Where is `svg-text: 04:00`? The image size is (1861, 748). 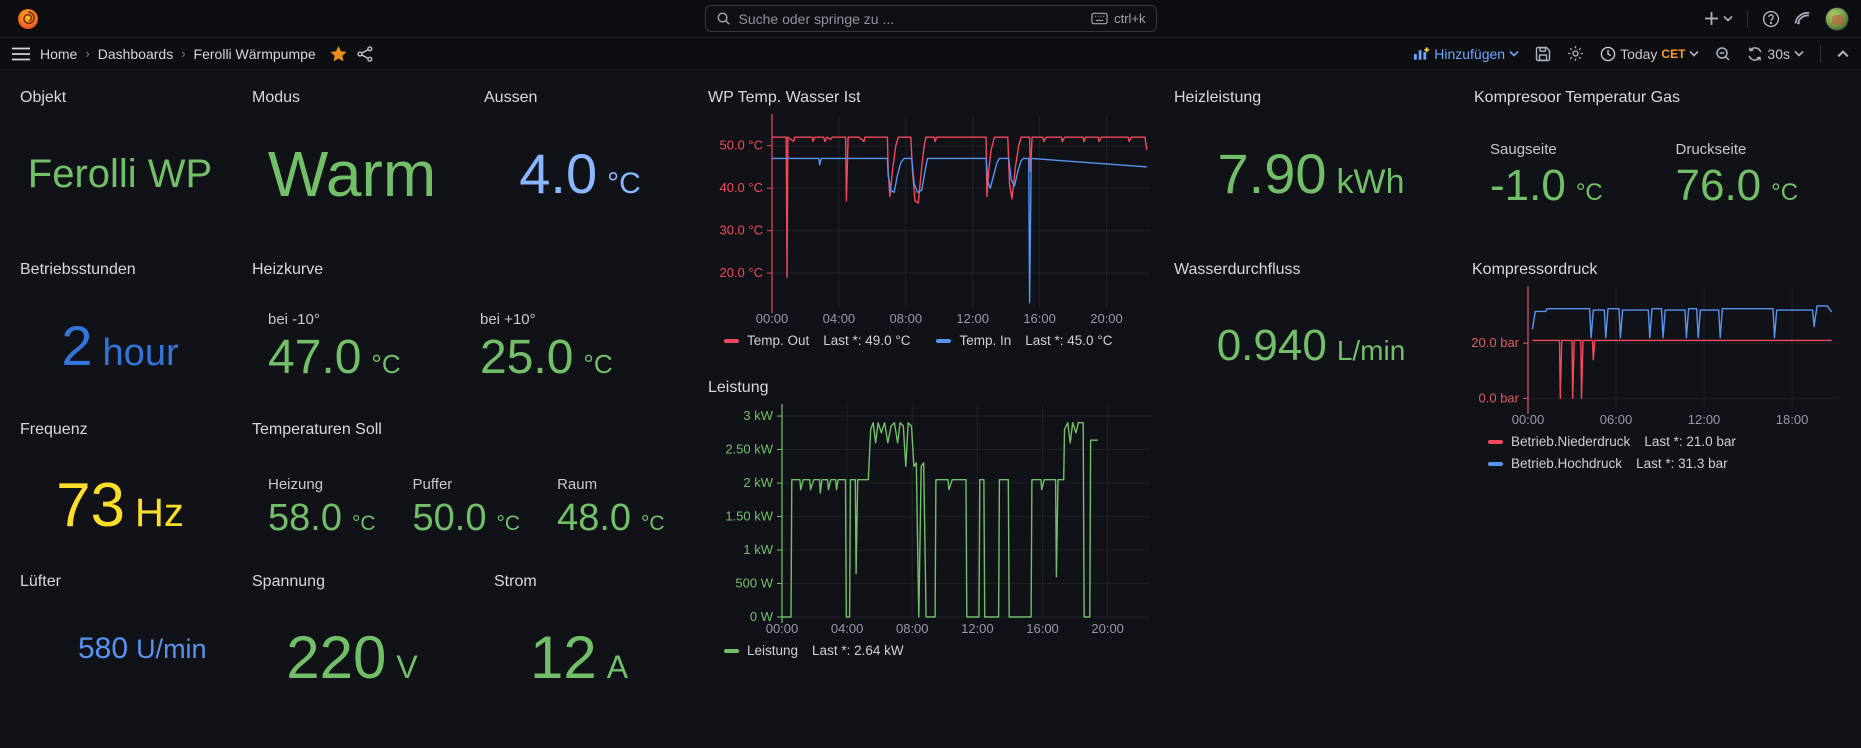 svg-text: 04:00 is located at coordinates (847, 628).